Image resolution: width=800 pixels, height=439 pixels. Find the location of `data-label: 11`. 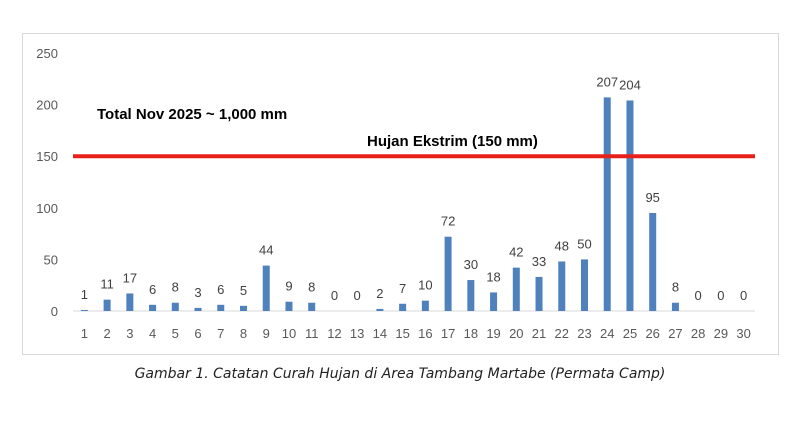

data-label: 11 is located at coordinates (107, 284).